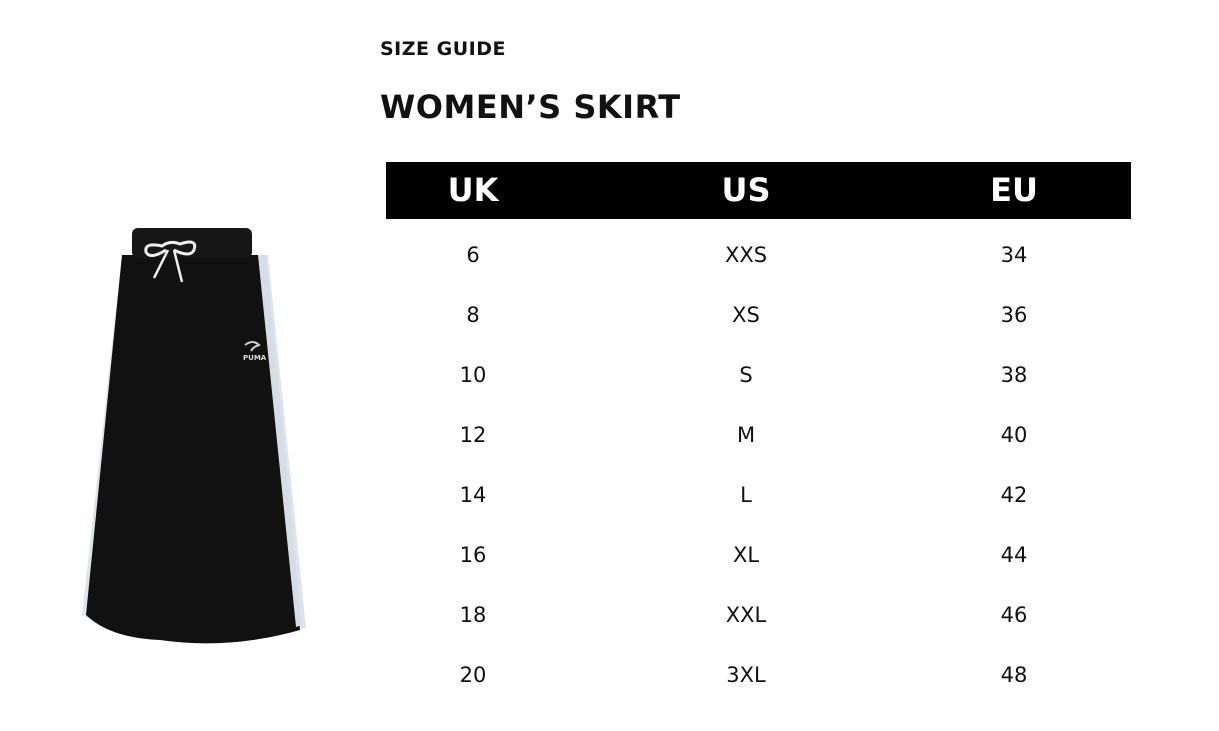 The image size is (1219, 731). I want to click on cell-uk: 14, so click(473, 495).